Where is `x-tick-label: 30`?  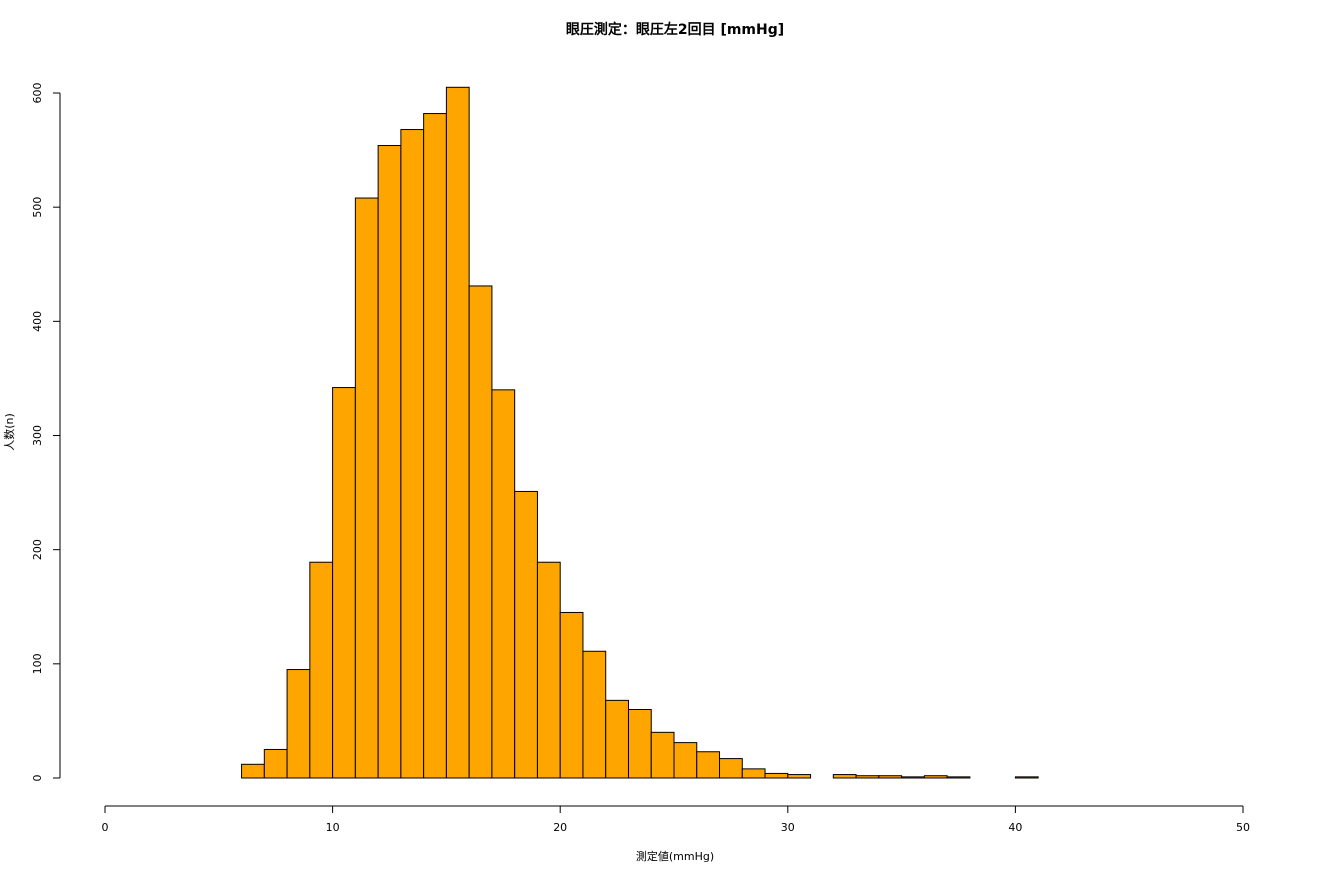 x-tick-label: 30 is located at coordinates (788, 827).